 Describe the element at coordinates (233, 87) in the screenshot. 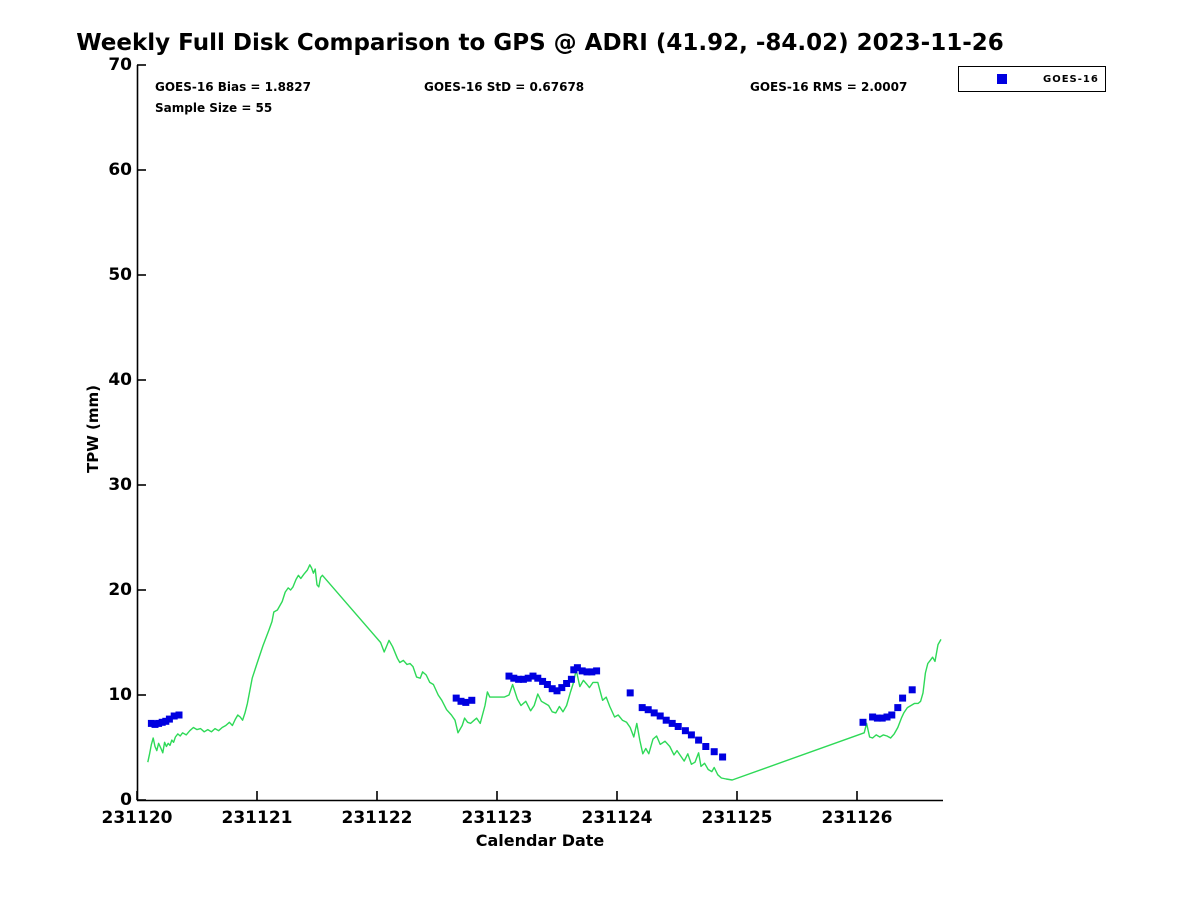

I see `stat-bias: GOES-16 Bias = 1.8827` at that location.